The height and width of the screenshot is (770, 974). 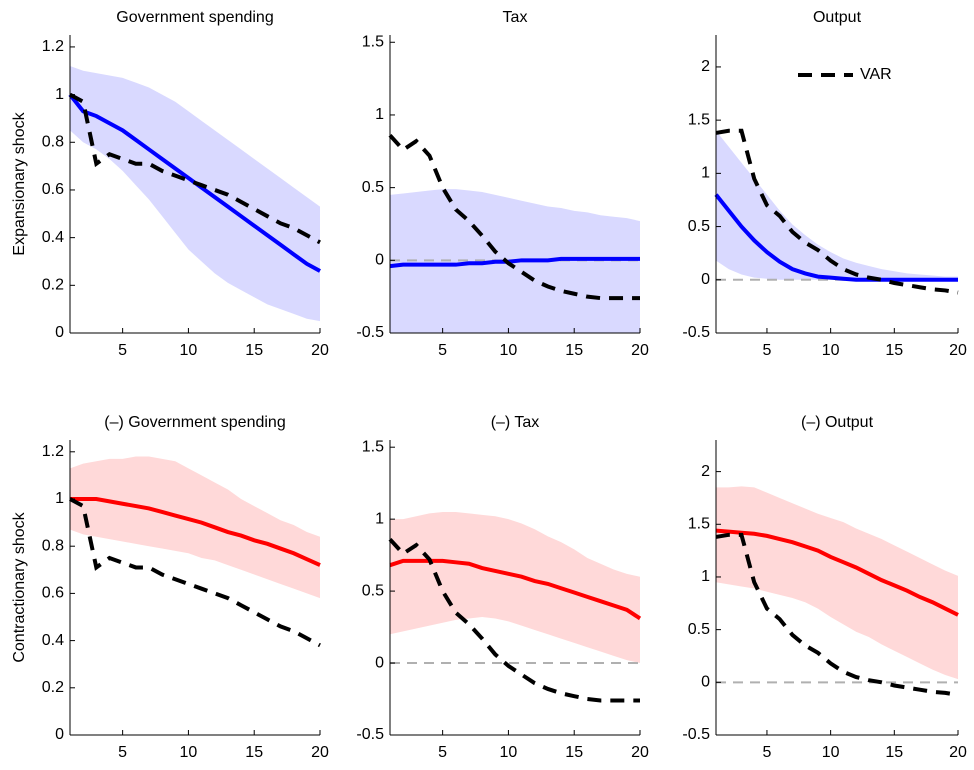 I want to click on panel-title: Government spending, so click(x=194, y=17).